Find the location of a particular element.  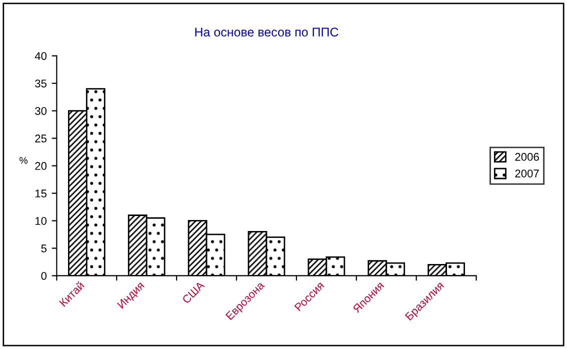

chart-title: На основе весов по ППС is located at coordinates (266, 32).